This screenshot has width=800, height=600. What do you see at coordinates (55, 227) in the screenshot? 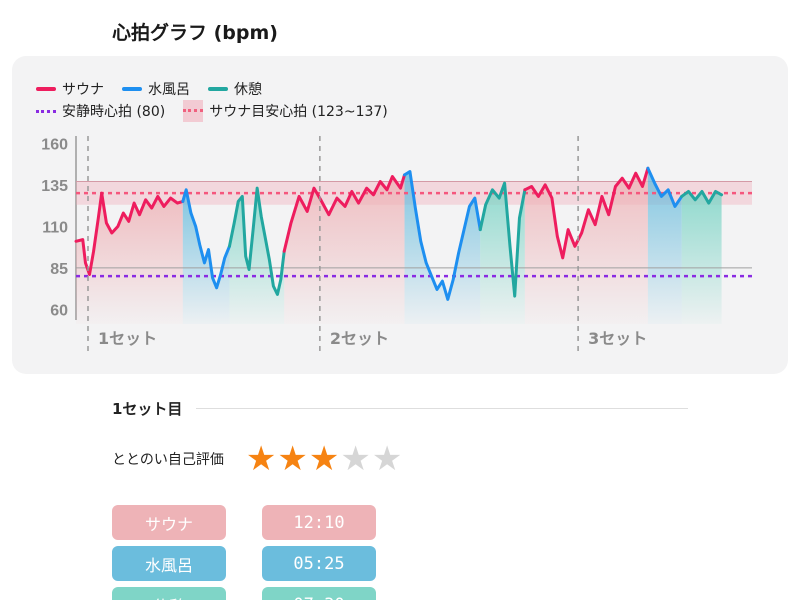
I see `y-tick-label: 110` at bounding box center [55, 227].